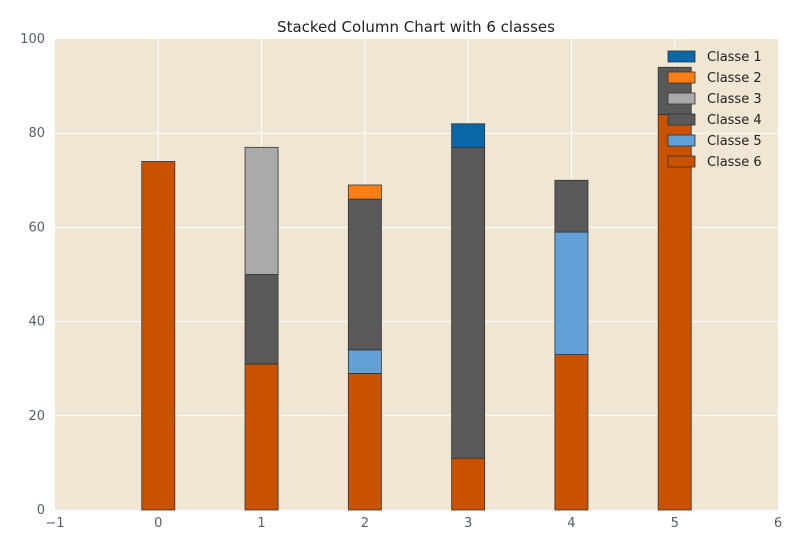 The height and width of the screenshot is (550, 800). What do you see at coordinates (158, 523) in the screenshot?
I see `x-tick-label: 0` at bounding box center [158, 523].